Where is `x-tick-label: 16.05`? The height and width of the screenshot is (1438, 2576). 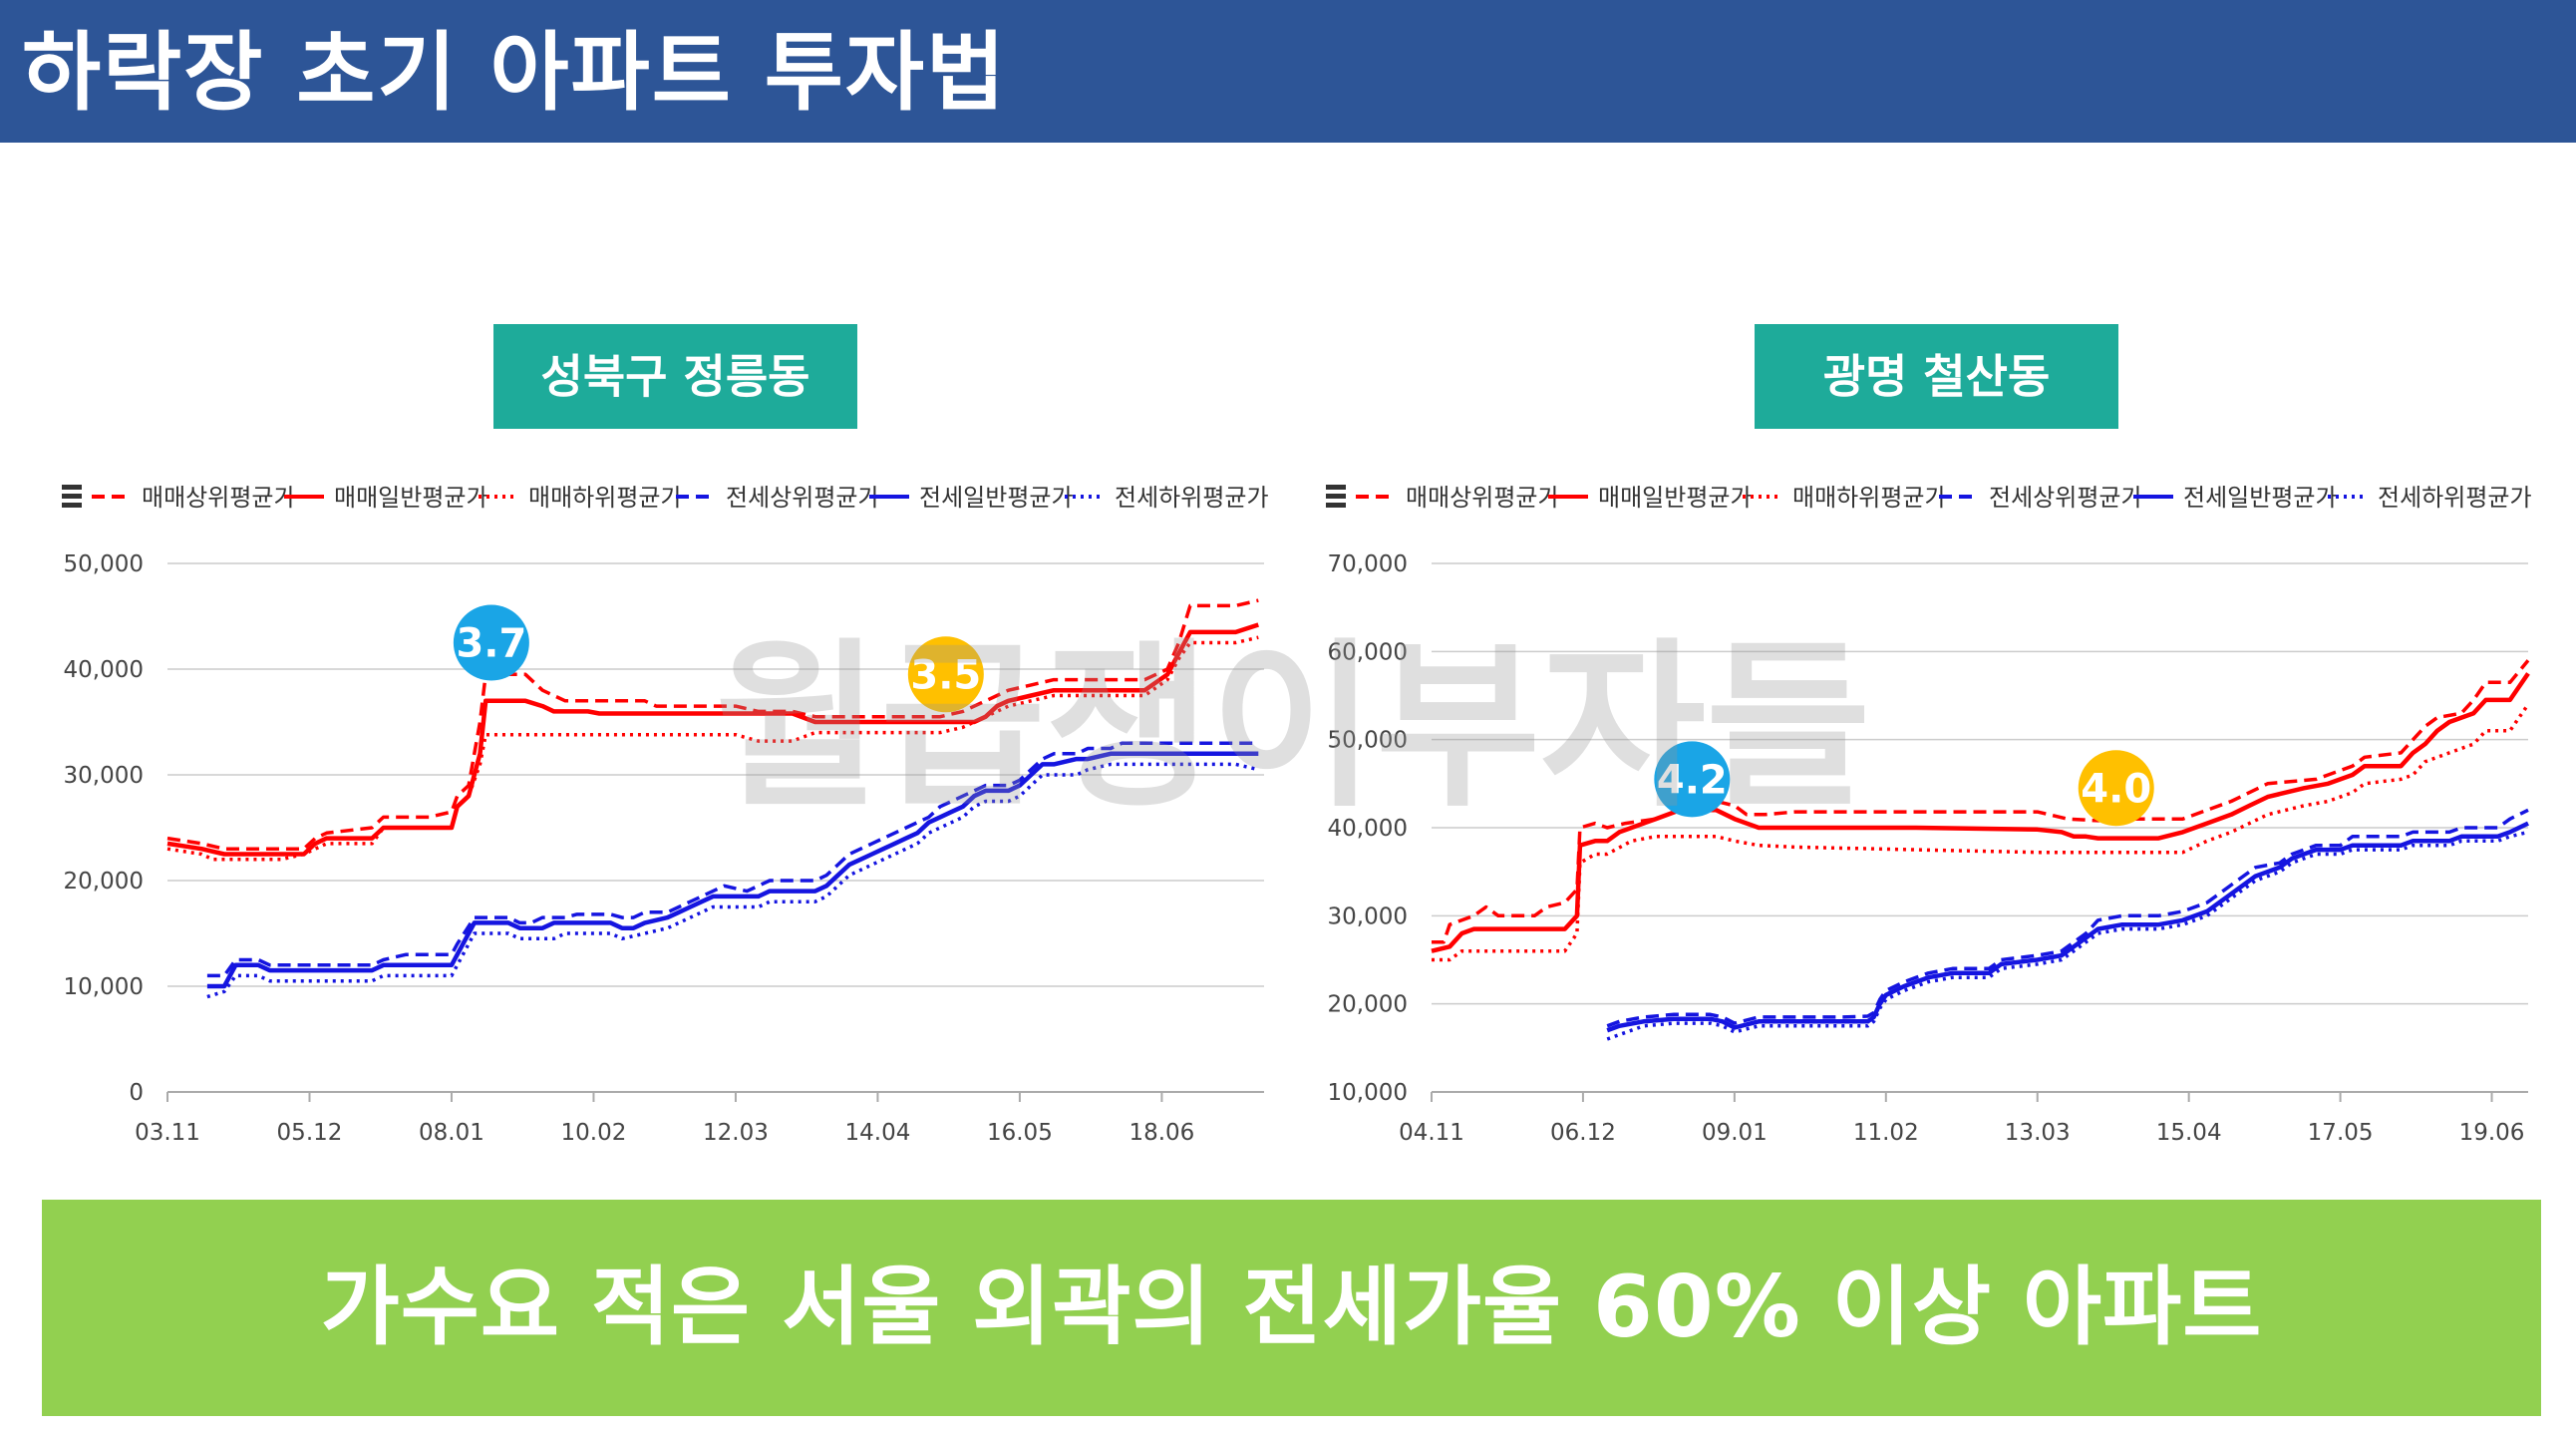
x-tick-label: 16.05 is located at coordinates (1020, 1133).